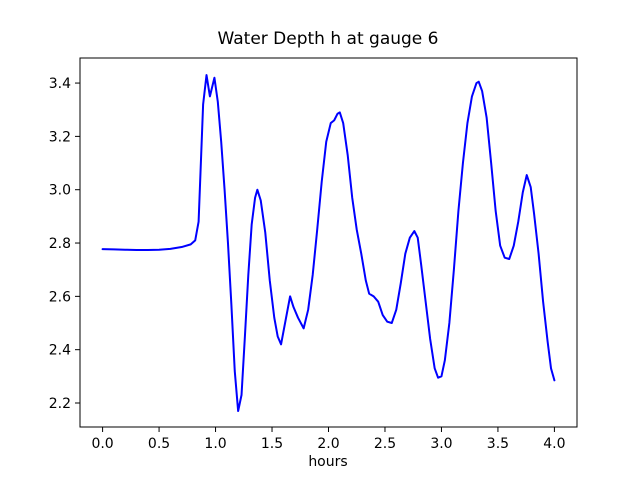 The height and width of the screenshot is (480, 640). What do you see at coordinates (159, 444) in the screenshot?
I see `x-tick-label: 0.5` at bounding box center [159, 444].